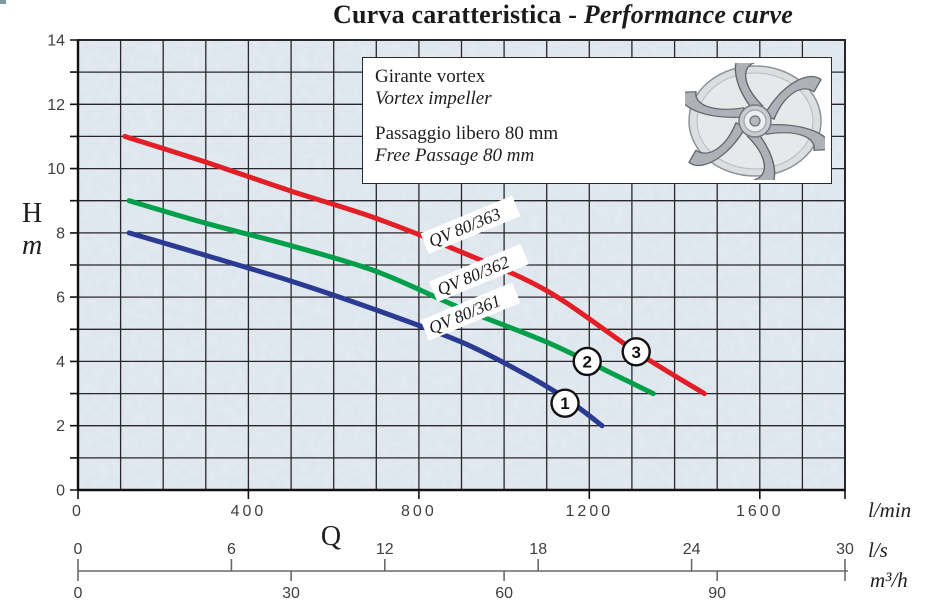 Image resolution: width=936 pixels, height=600 pixels. Describe the element at coordinates (430, 76) in the screenshot. I see `info-line-girante: Girante vortex` at that location.